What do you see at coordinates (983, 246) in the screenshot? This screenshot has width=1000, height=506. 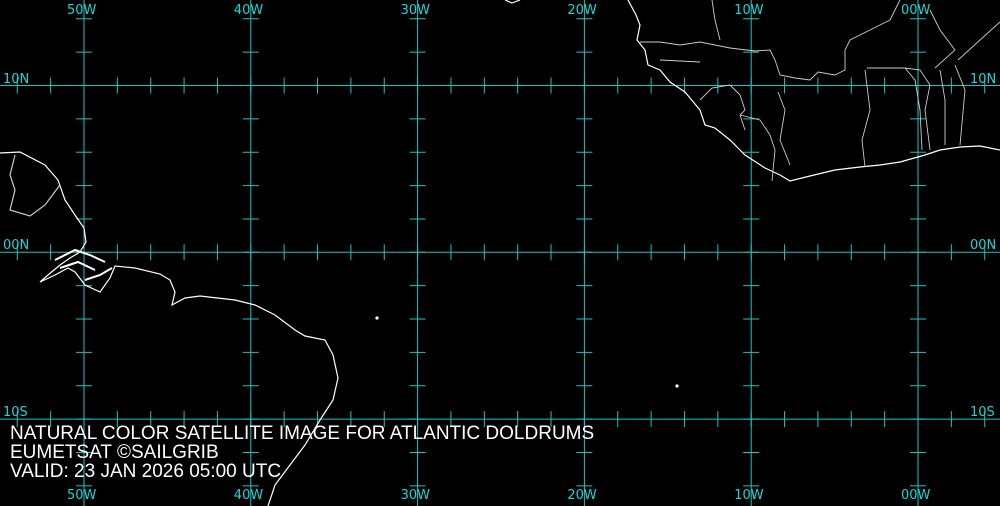 I see `latitude-label-right: 00N` at bounding box center [983, 246].